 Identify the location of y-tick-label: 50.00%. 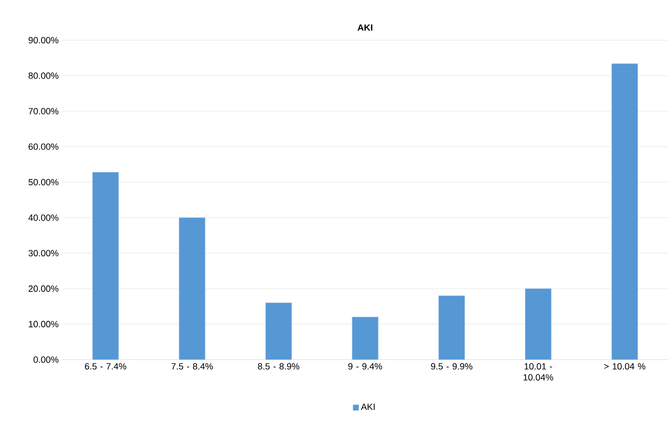
(43, 182).